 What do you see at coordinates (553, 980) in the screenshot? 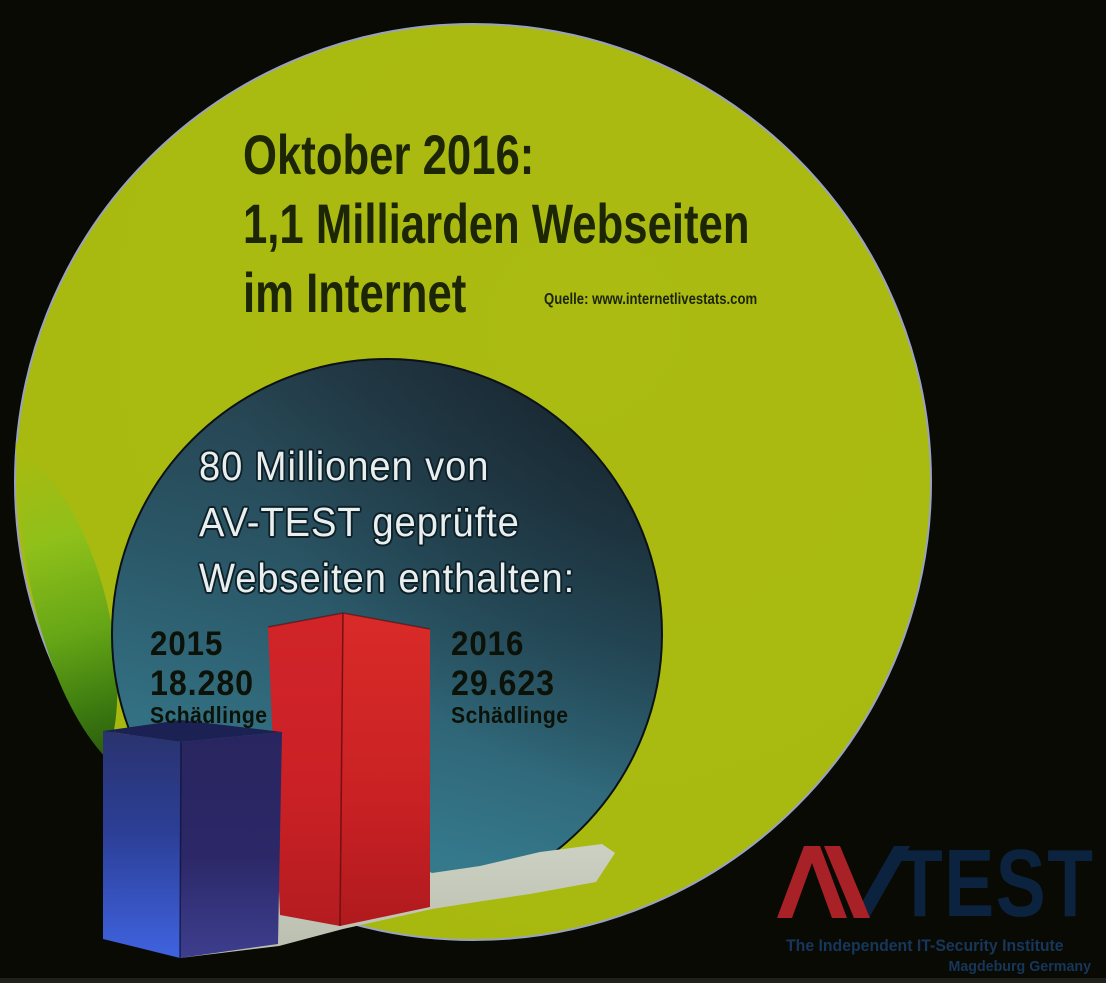
I see `bottom-strip` at bounding box center [553, 980].